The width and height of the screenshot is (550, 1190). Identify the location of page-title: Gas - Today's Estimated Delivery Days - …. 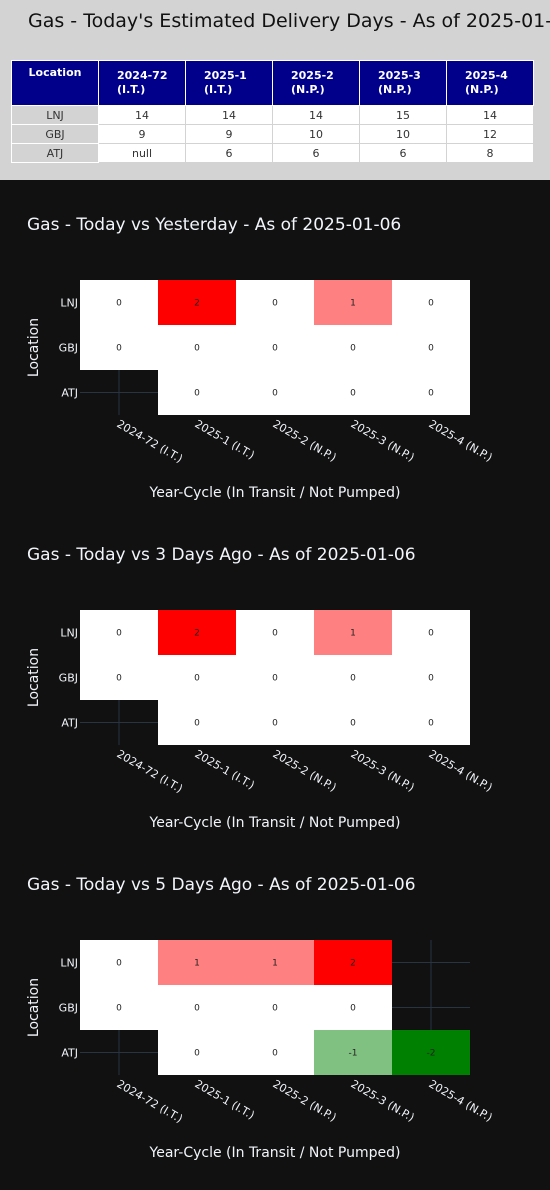
(289, 21).